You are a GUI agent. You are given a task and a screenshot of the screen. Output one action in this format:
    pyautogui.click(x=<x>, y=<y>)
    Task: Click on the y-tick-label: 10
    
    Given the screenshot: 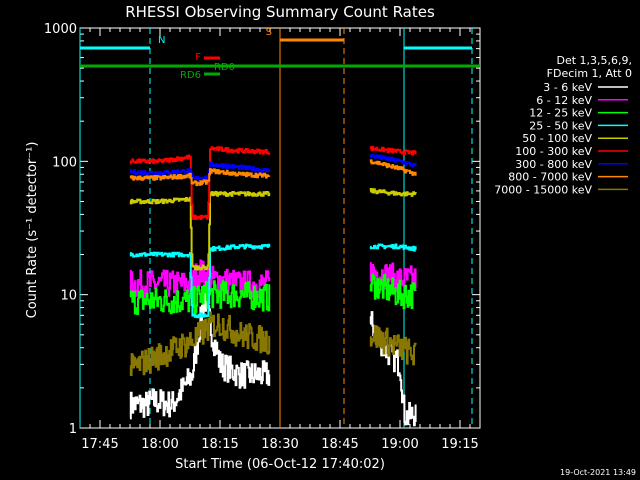 What is the action you would take?
    pyautogui.click(x=68, y=296)
    